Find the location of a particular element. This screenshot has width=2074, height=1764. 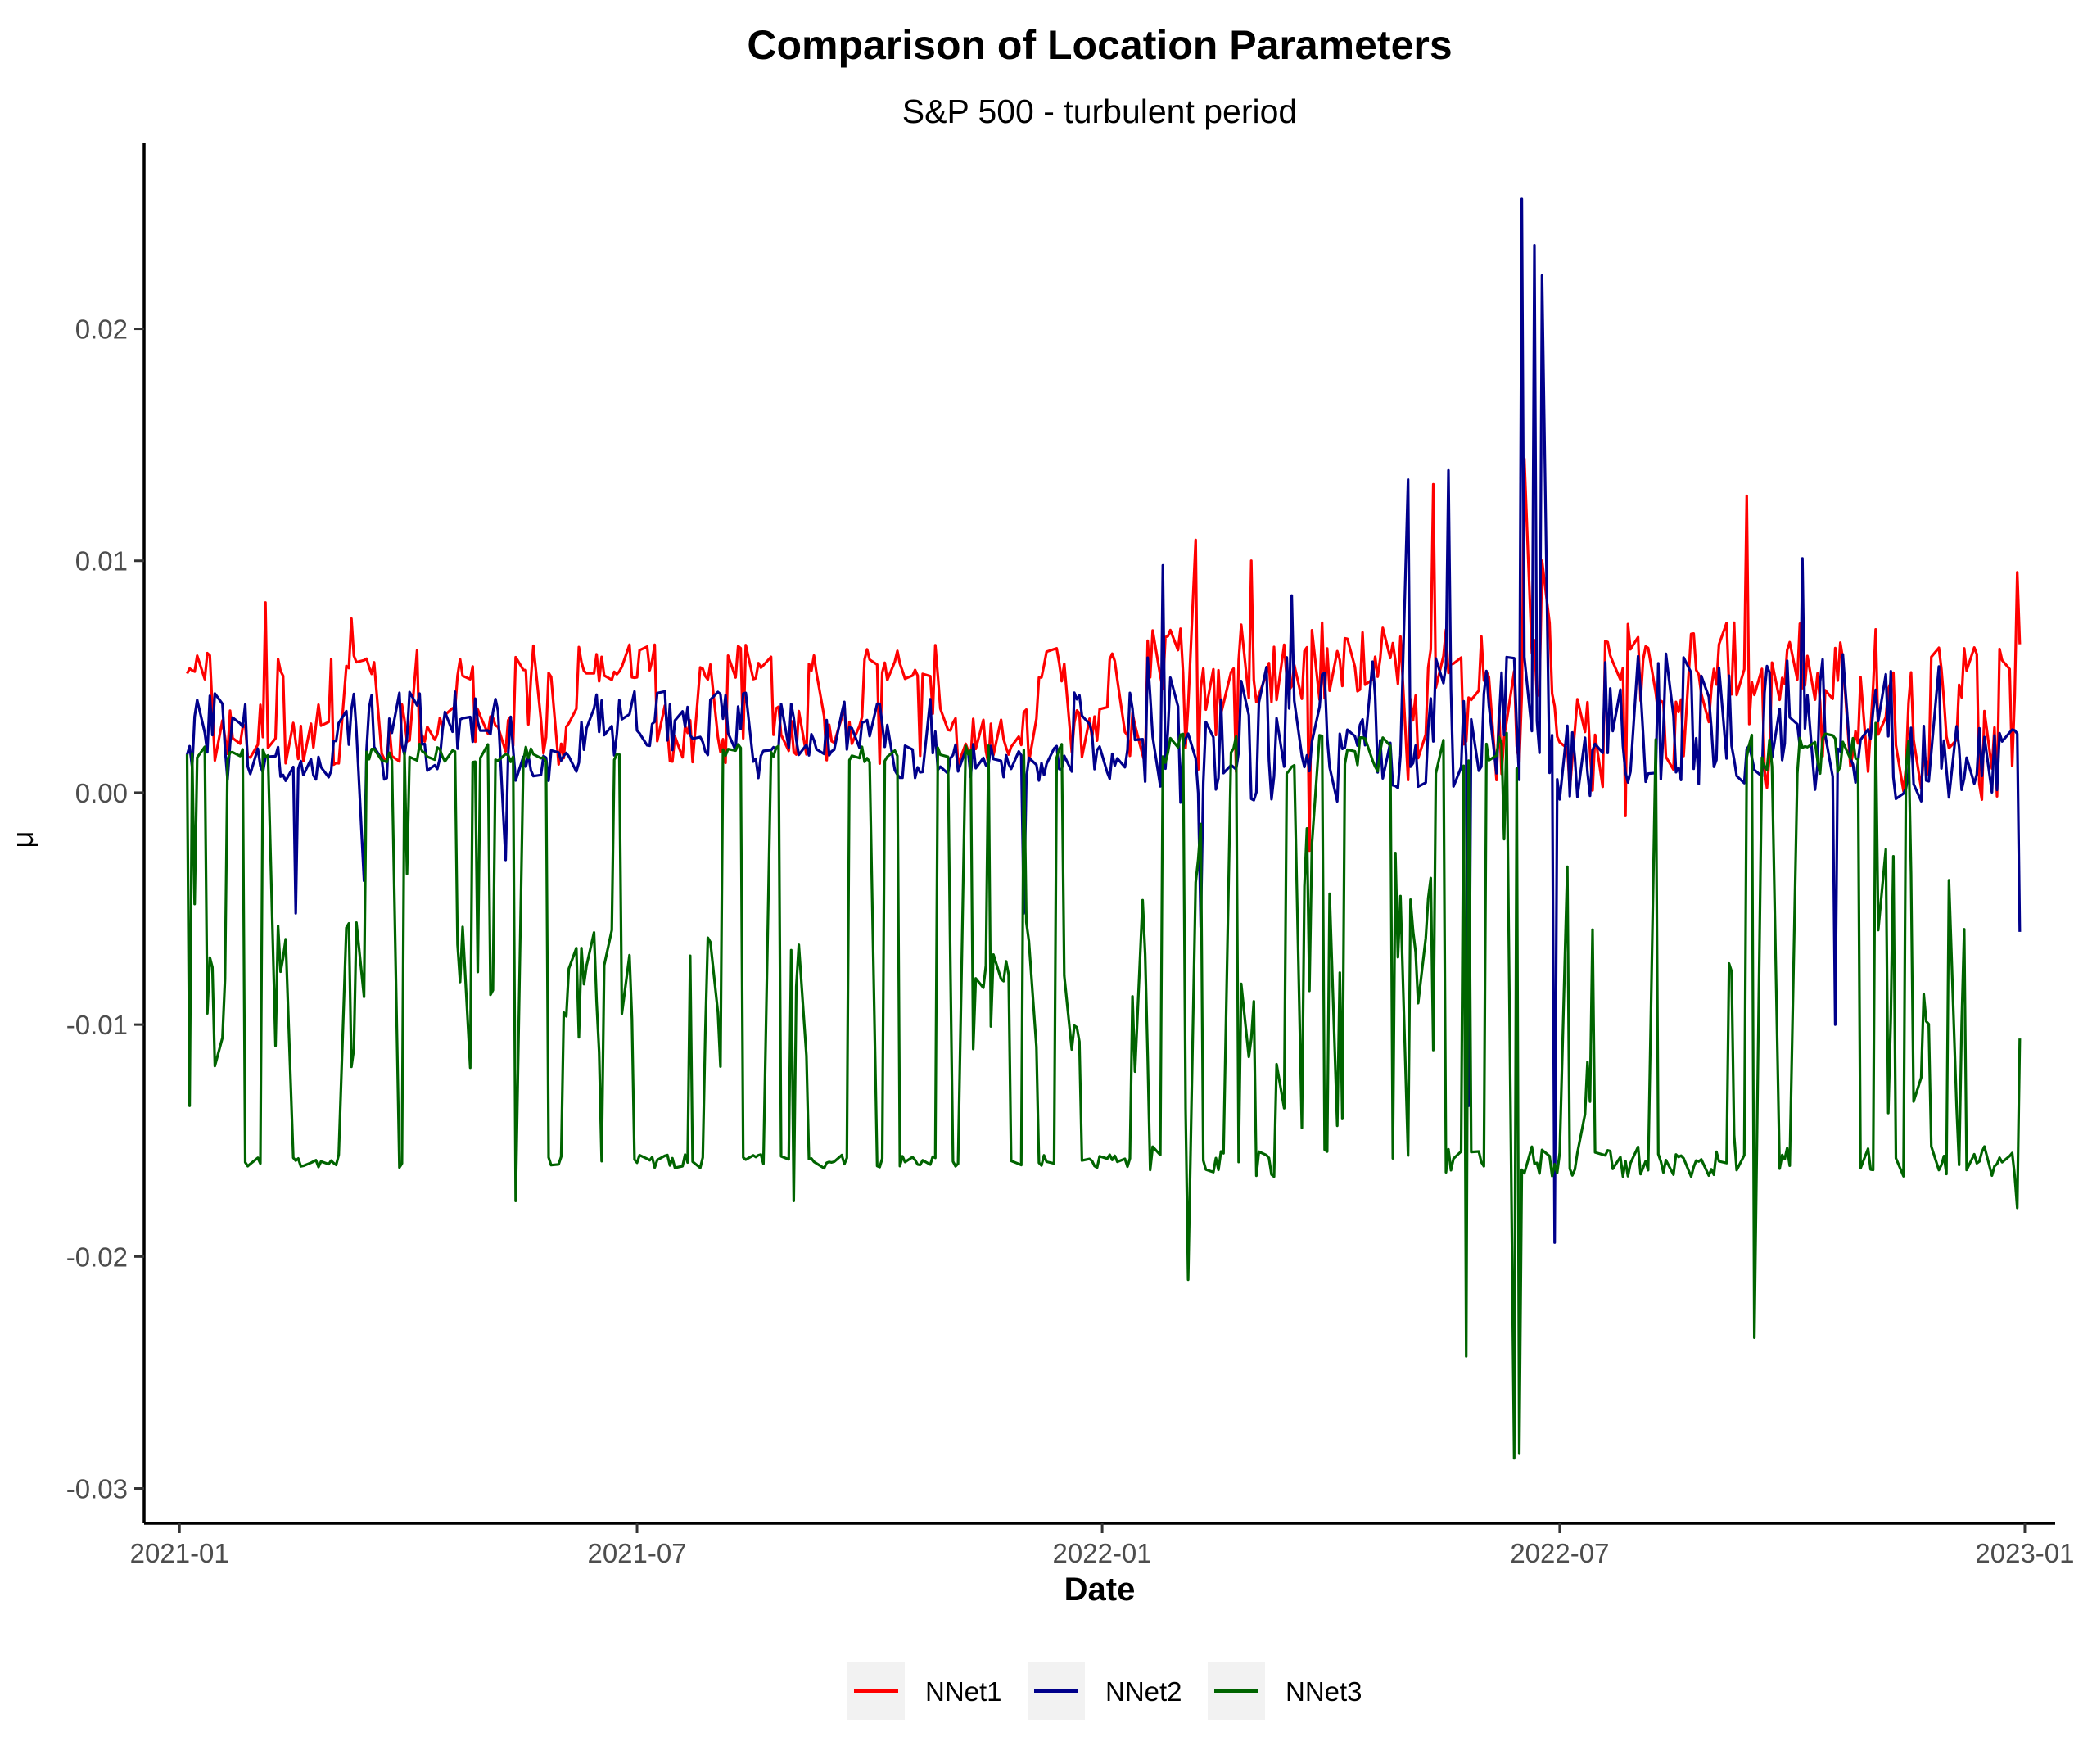

y-tick-label: -0.03 is located at coordinates (97, 1489).